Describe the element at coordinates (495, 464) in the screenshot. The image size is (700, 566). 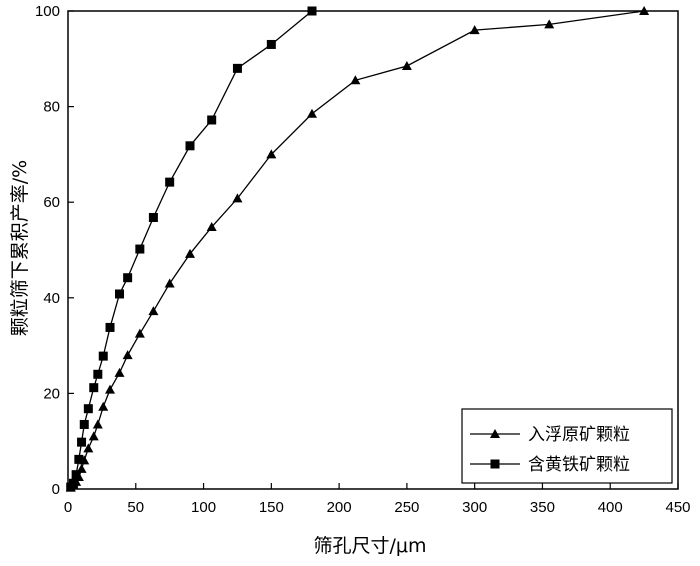
I see `square-marker-icon` at that location.